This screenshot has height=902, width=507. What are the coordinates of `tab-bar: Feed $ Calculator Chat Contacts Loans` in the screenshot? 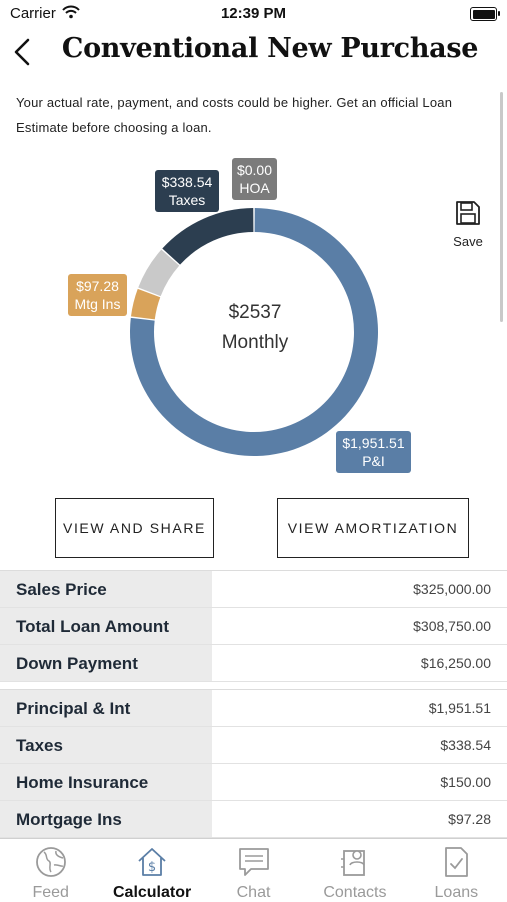 It's located at (253, 869).